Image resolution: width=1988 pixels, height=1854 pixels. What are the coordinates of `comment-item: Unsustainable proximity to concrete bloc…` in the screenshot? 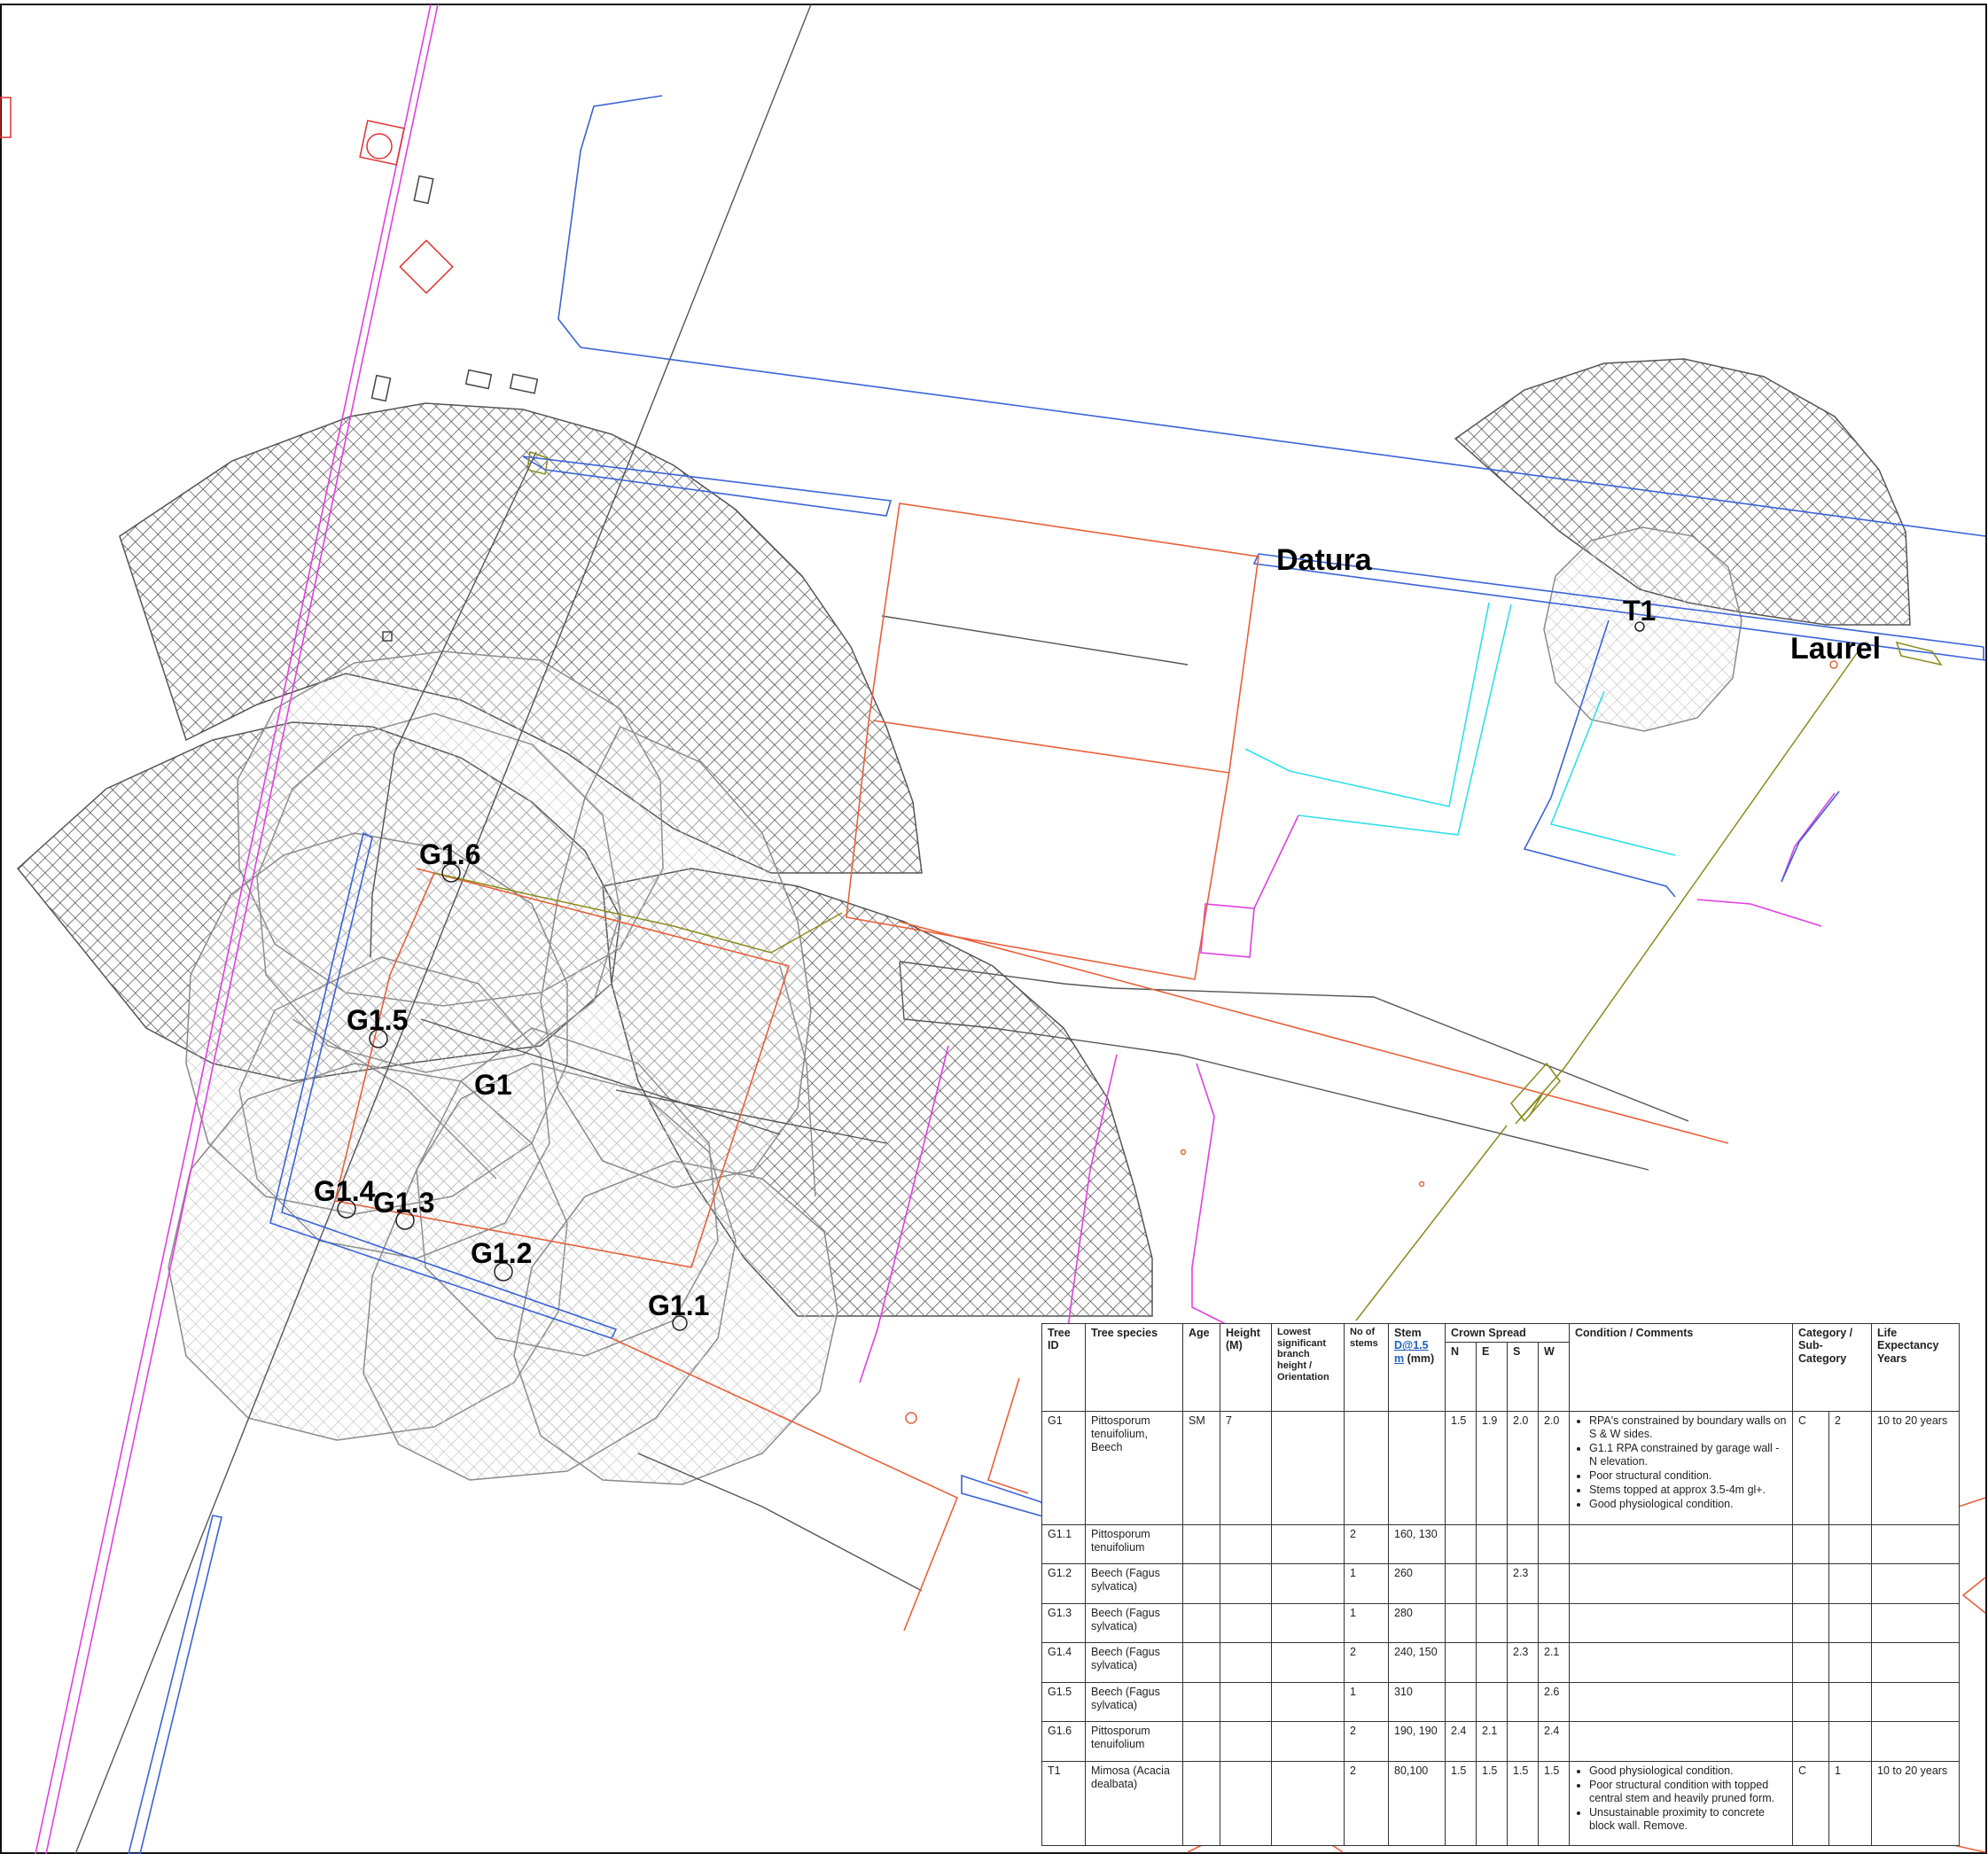 It's located at (1688, 1819).